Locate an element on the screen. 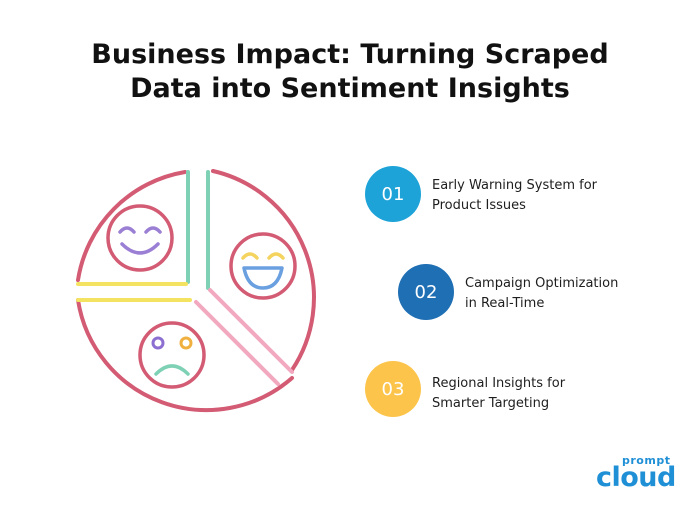 This screenshot has height=525, width=700. divider-diagonal-inner is located at coordinates (237, 343).